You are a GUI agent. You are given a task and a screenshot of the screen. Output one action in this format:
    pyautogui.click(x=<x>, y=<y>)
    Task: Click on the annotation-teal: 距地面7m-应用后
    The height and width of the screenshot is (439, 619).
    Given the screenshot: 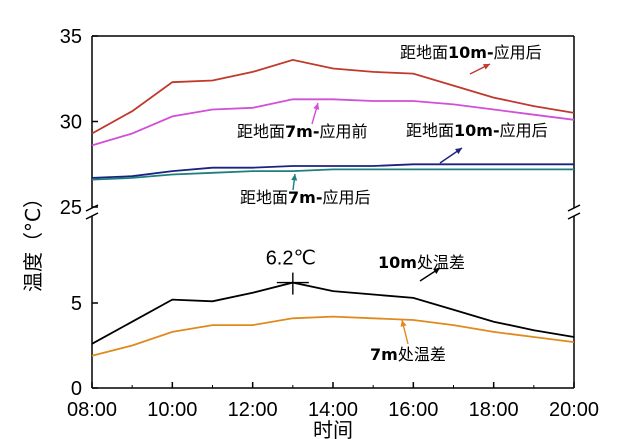 What is the action you would take?
    pyautogui.click(x=305, y=197)
    